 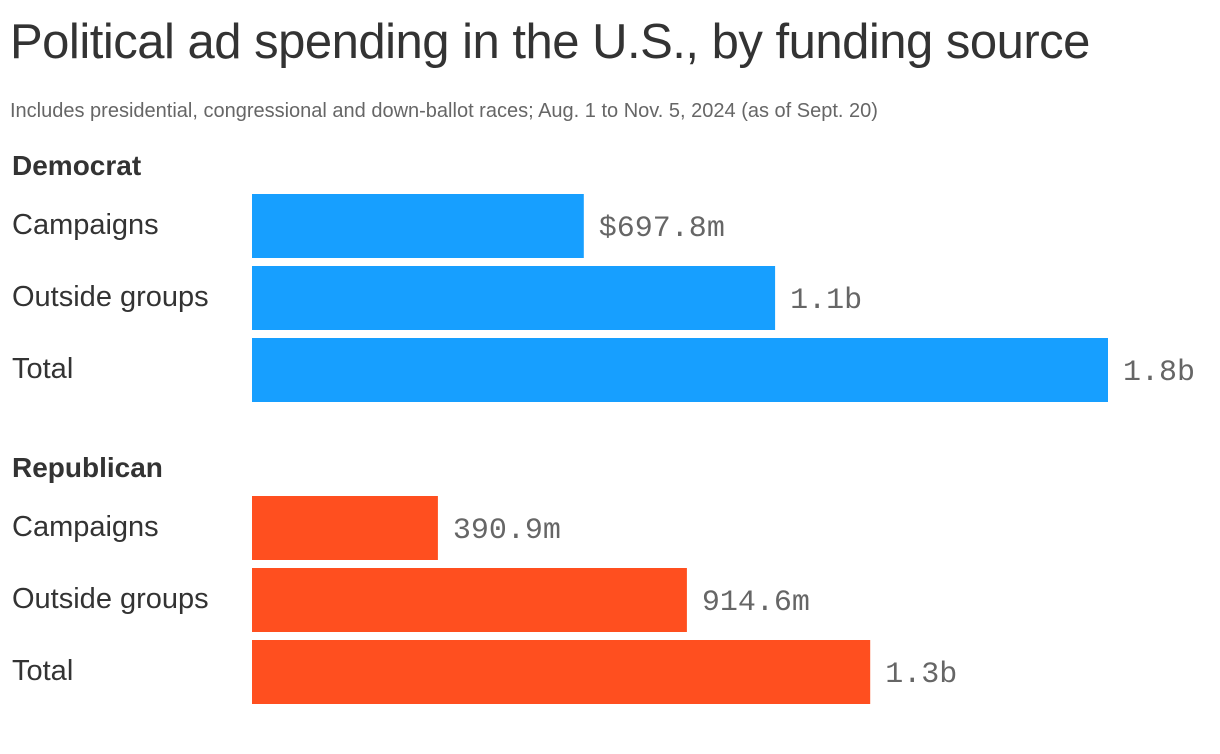 What do you see at coordinates (1159, 373) in the screenshot?
I see `value-label-democrat-total: 1.8b` at bounding box center [1159, 373].